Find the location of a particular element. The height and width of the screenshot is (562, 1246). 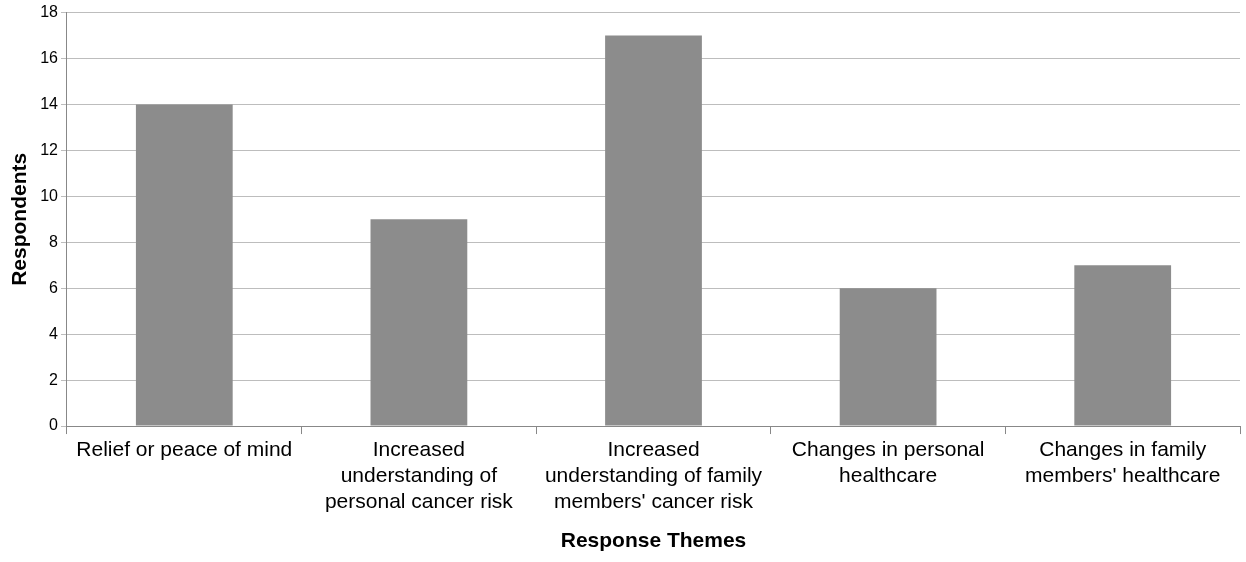

y-tick-label: 14 is located at coordinates (49, 103).